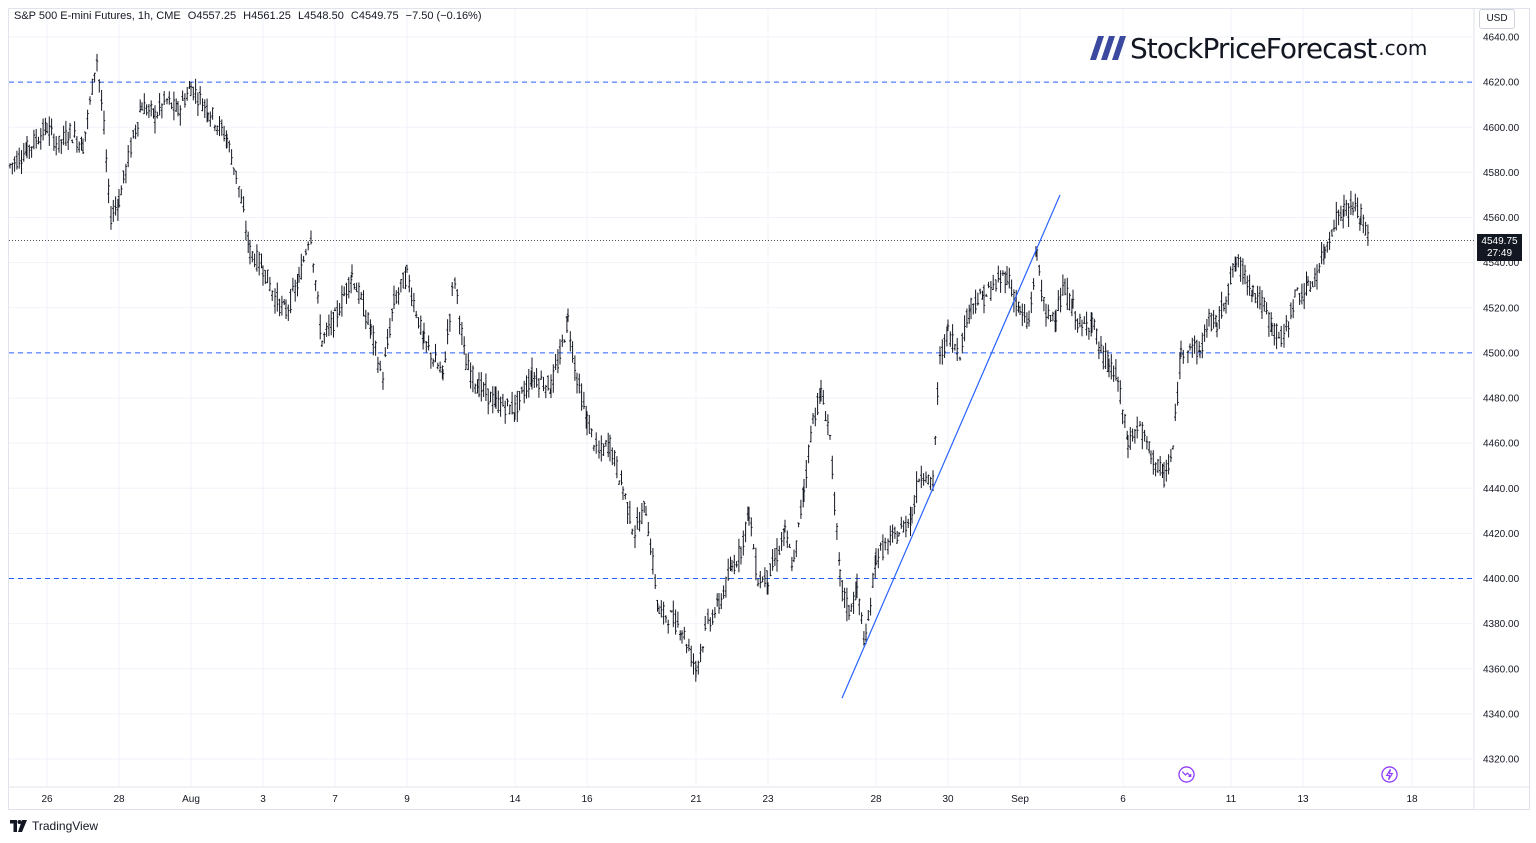  Describe the element at coordinates (1389, 774) in the screenshot. I see `lightning-event-icon` at that location.